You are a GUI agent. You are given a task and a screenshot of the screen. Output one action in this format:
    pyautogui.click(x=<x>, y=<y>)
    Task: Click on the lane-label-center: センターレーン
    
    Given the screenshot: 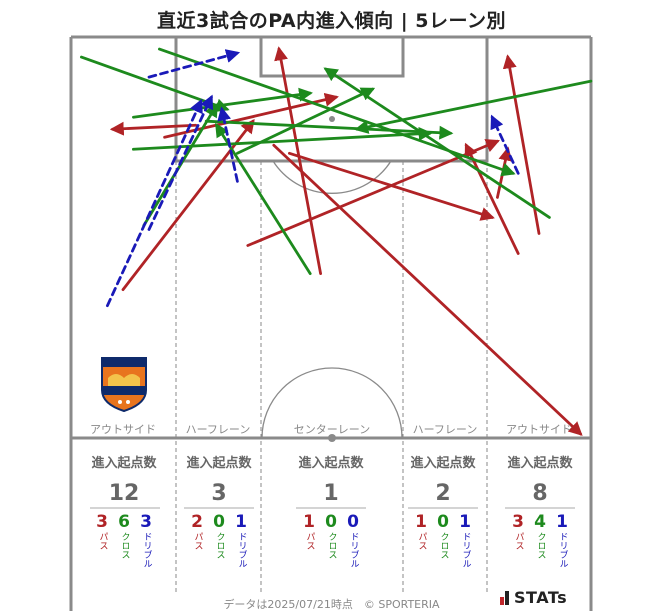 What is the action you would take?
    pyautogui.click(x=332, y=429)
    